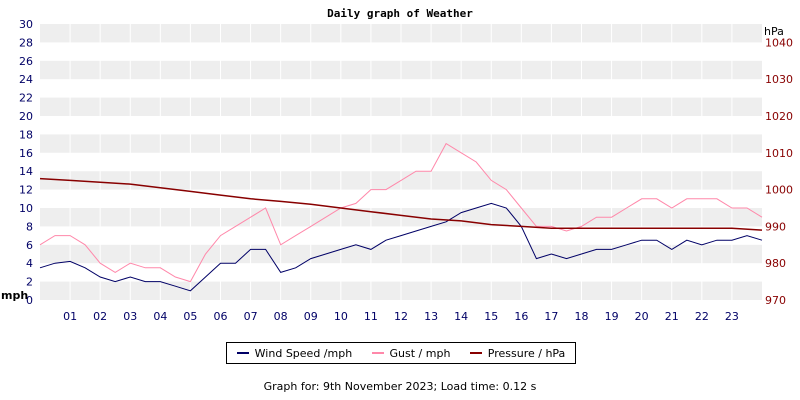  I want to click on wind-swatch, so click(242, 353).